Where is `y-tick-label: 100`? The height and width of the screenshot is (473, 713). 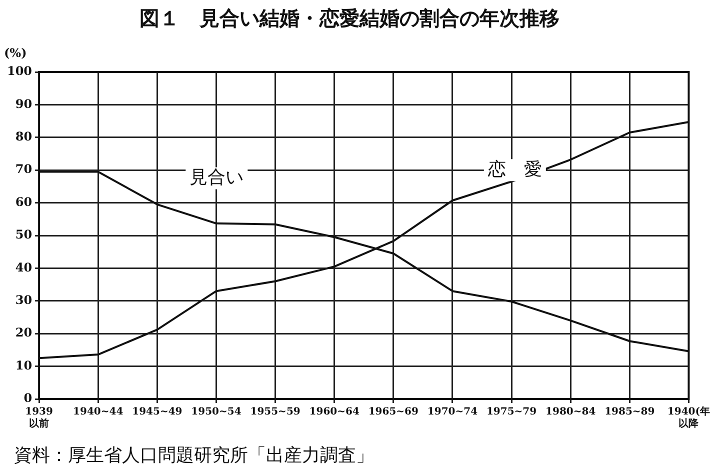 y-tick-label: 100 is located at coordinates (19, 71).